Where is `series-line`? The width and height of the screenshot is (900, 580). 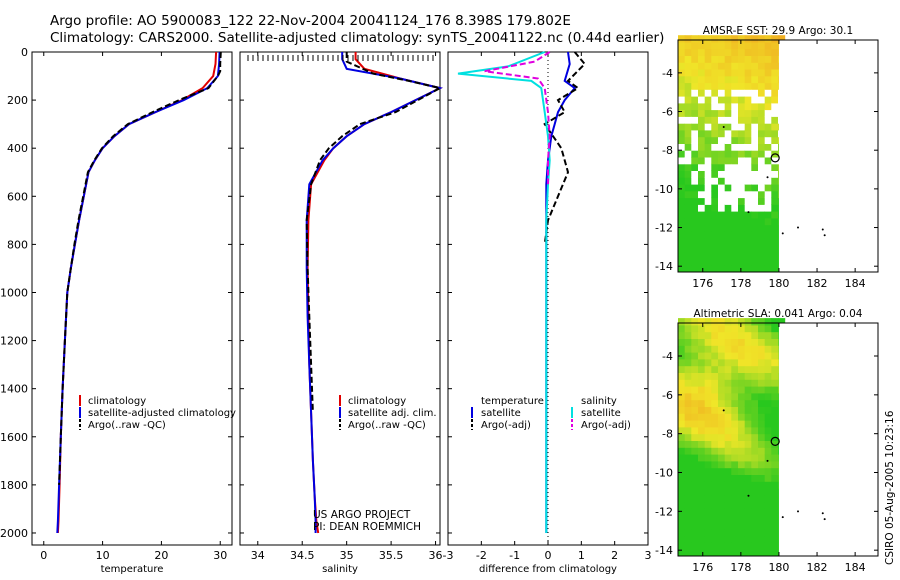 series-line is located at coordinates (517, 118).